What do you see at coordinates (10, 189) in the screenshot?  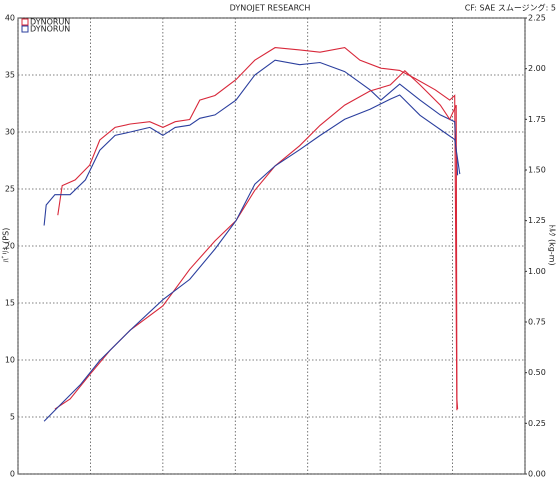 I see `y-tick-label: 25` at bounding box center [10, 189].